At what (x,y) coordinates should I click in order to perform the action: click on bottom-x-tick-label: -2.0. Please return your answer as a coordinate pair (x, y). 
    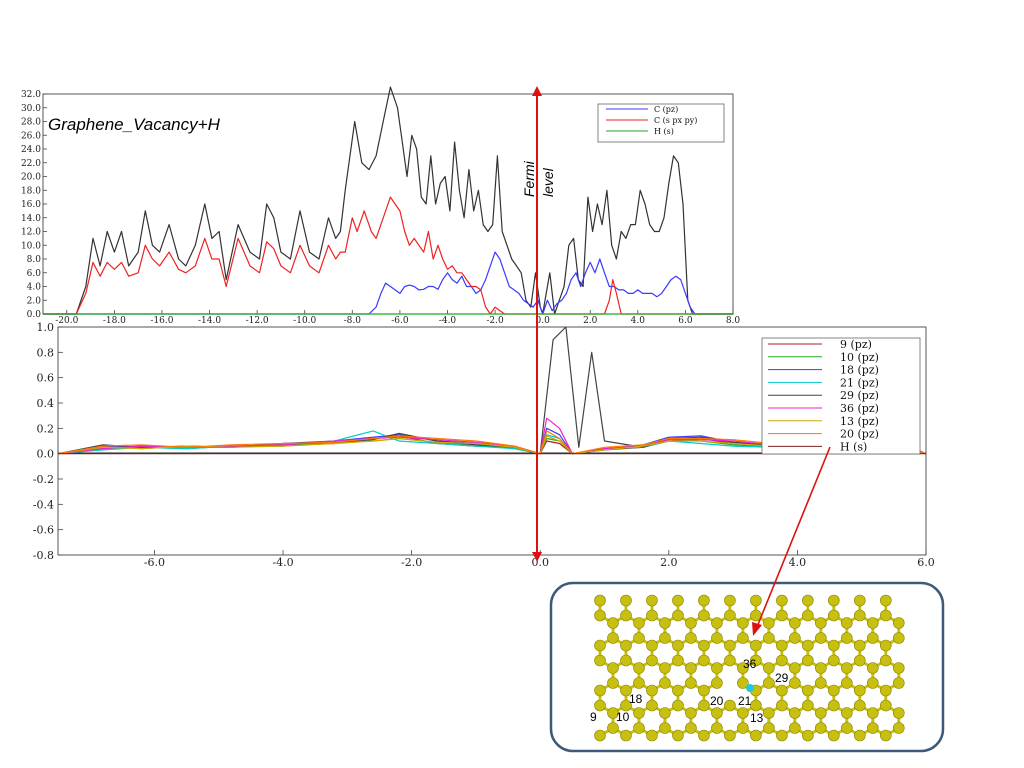
    Looking at the image, I should click on (411, 562).